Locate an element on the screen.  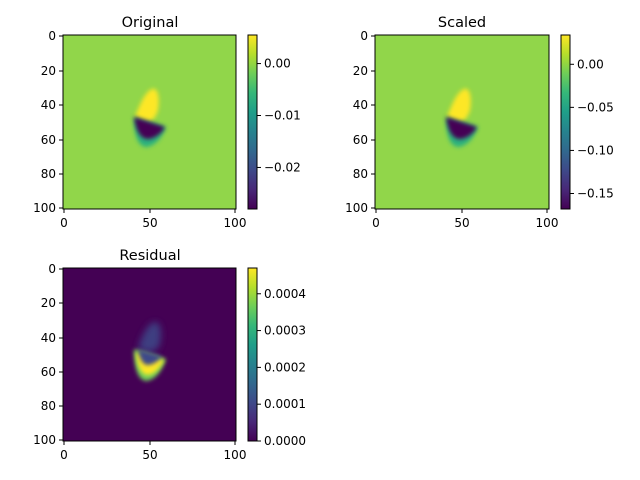
residual-upper-halo is located at coordinates (149, 337).